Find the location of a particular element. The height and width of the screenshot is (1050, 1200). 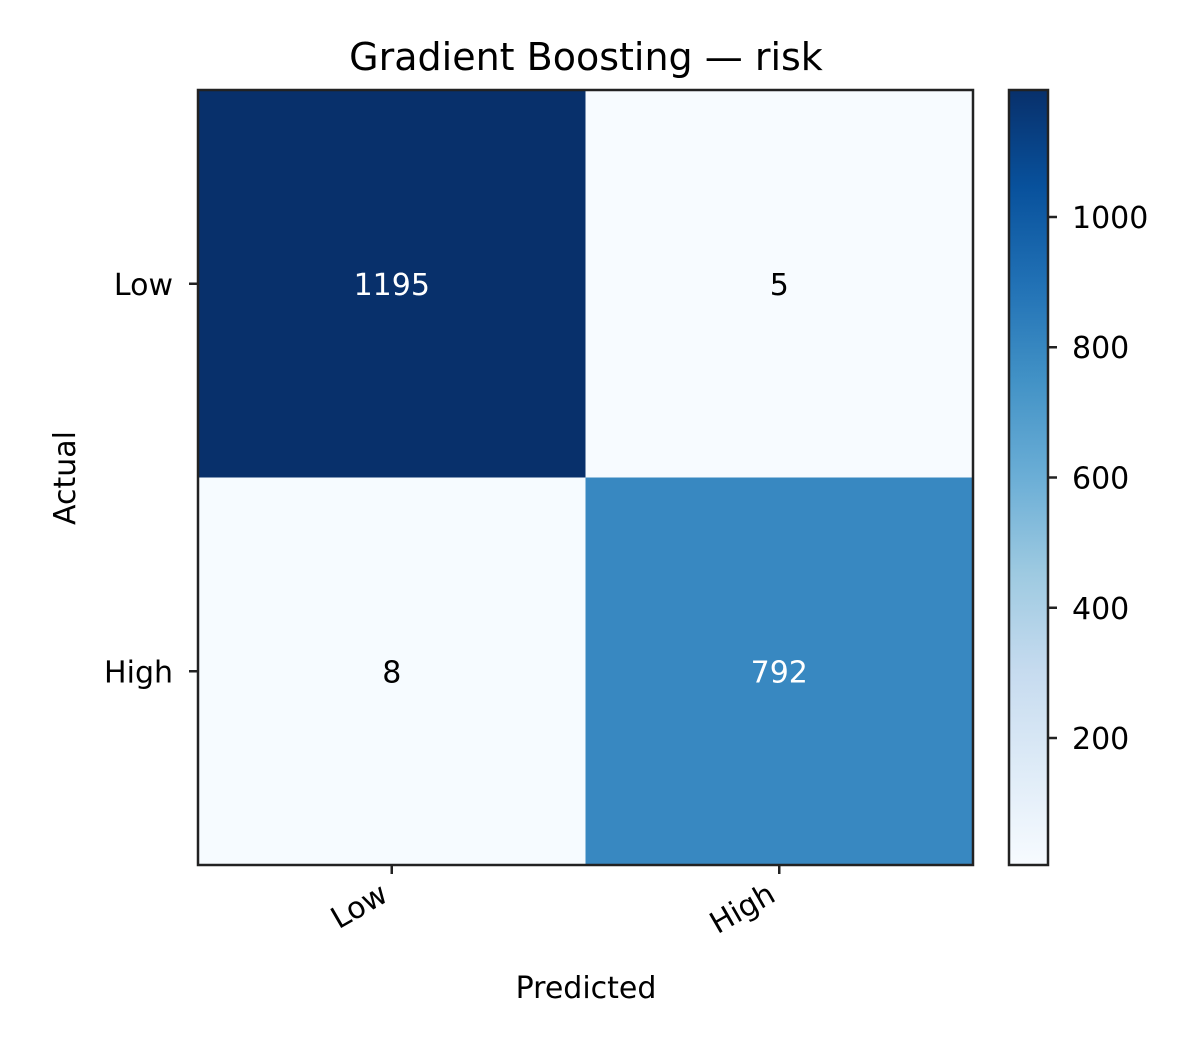

cell-value-label: 8 is located at coordinates (391, 672).